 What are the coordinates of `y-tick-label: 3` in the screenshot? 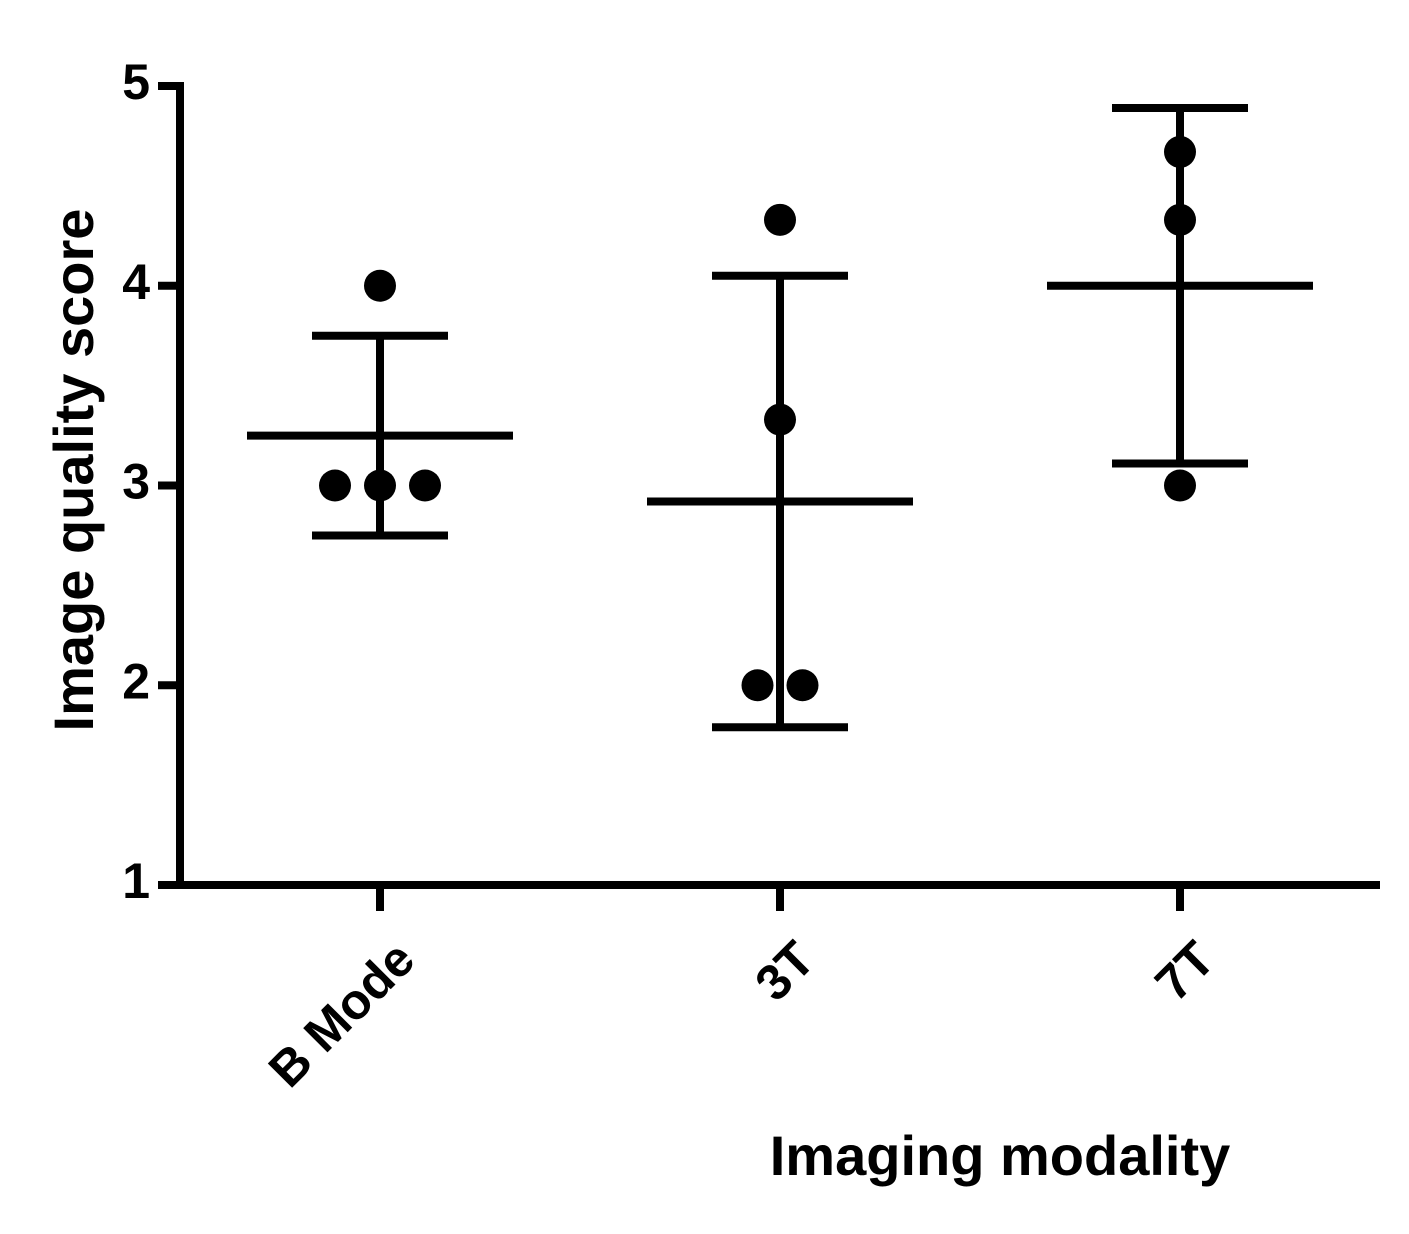 It's located at (136, 482).